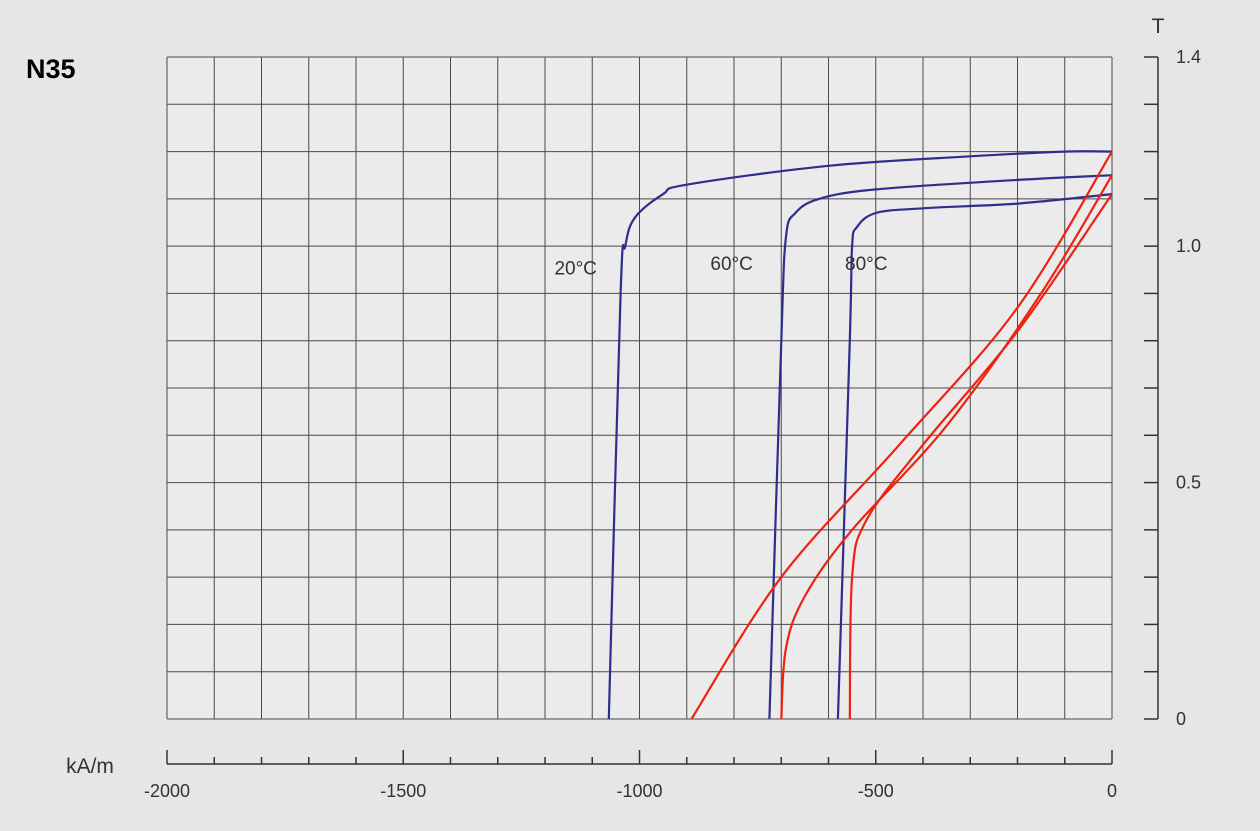 The height and width of the screenshot is (831, 1260). Describe the element at coordinates (1181, 719) in the screenshot. I see `y-tick-label: 0` at that location.